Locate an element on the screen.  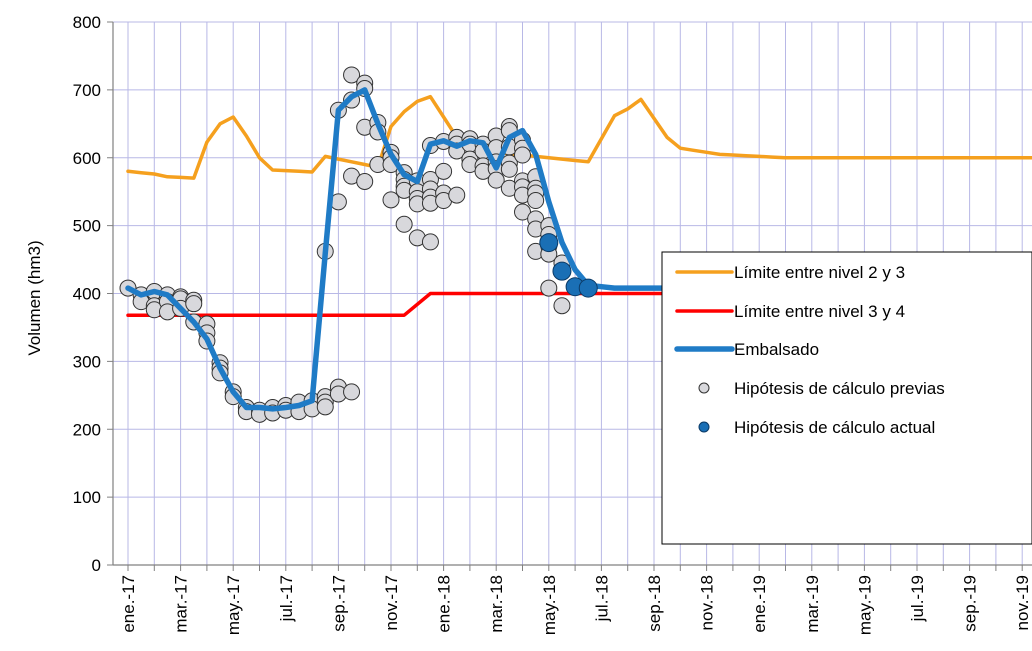
x-tick-label: may.-19 is located at coordinates (864, 605).